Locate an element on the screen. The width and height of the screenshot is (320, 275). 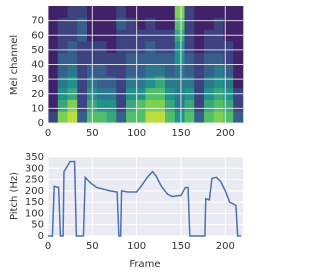
y-tick-label: 30 is located at coordinates (37, 79).